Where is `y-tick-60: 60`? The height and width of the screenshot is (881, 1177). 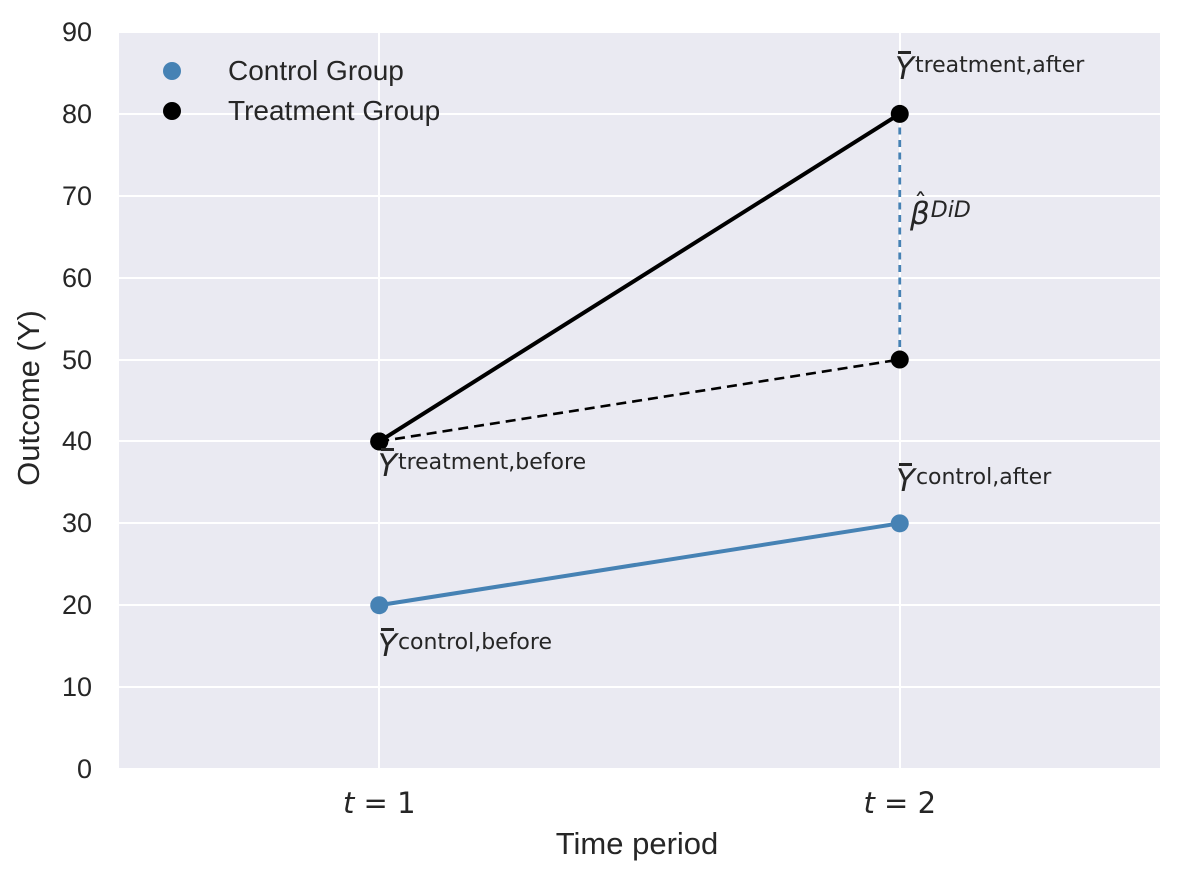
y-tick-60: 60 is located at coordinates (76, 277).